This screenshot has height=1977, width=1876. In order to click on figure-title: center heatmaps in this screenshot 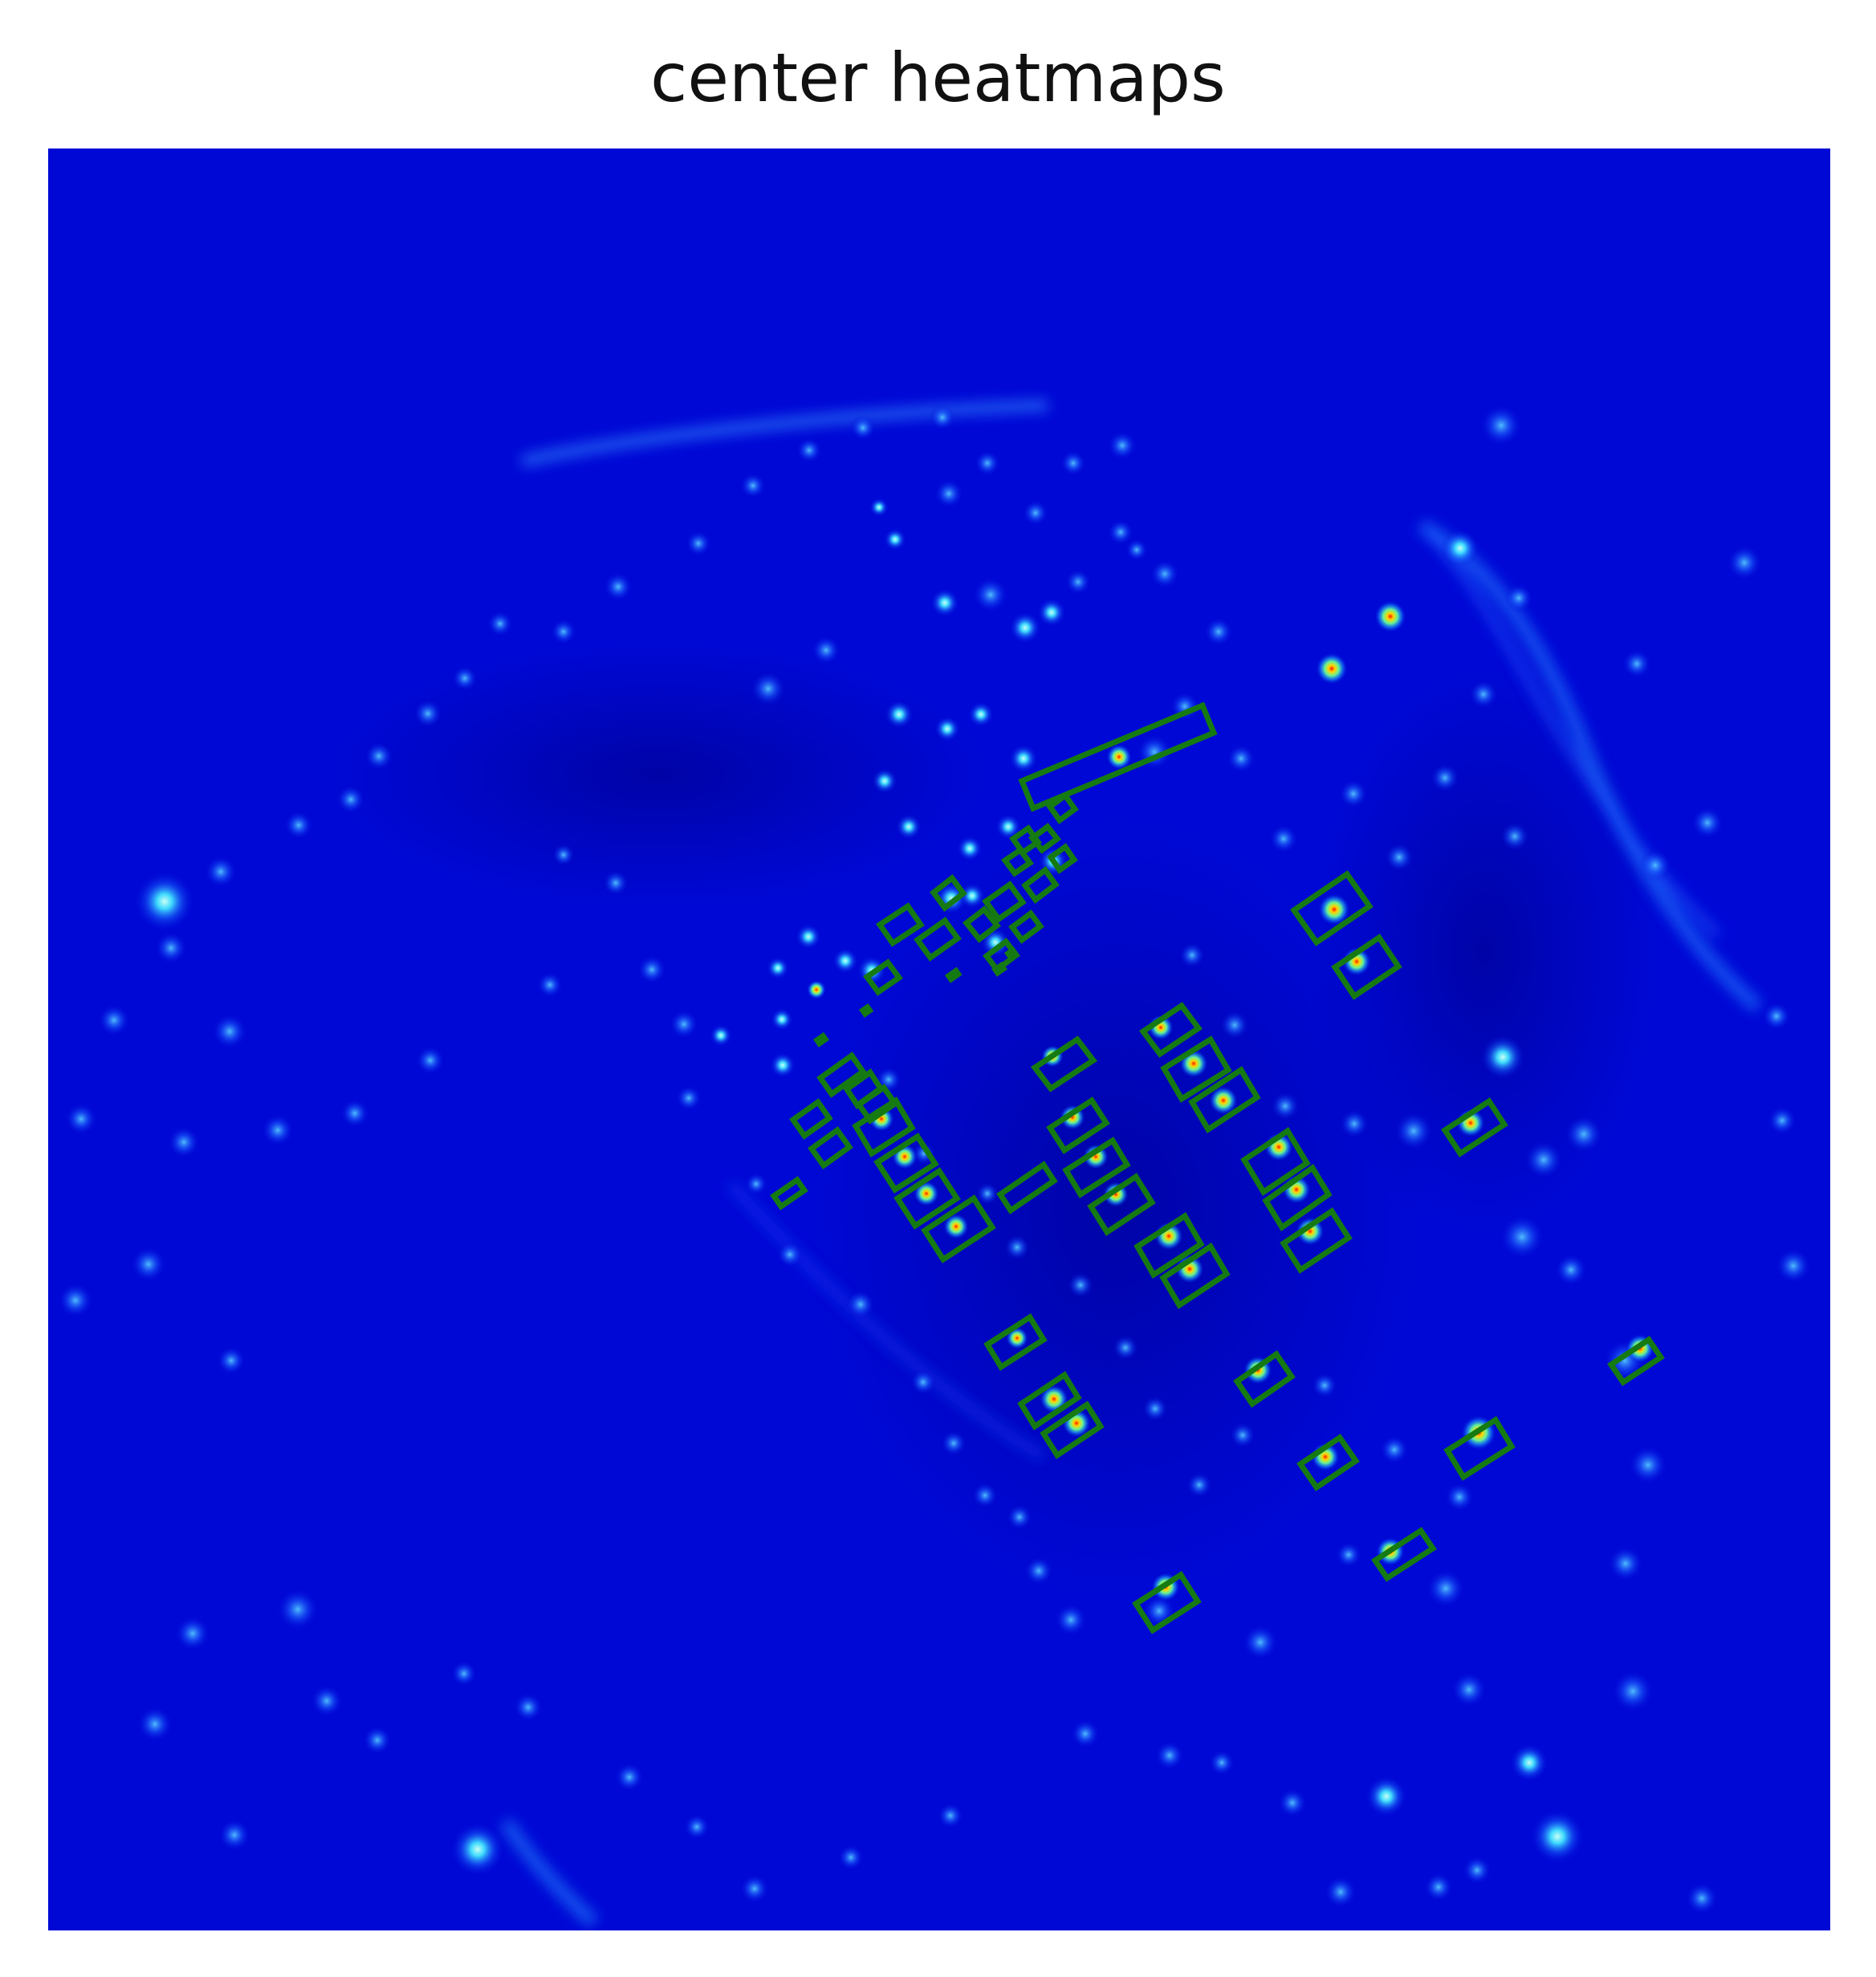, I will do `click(938, 78)`.